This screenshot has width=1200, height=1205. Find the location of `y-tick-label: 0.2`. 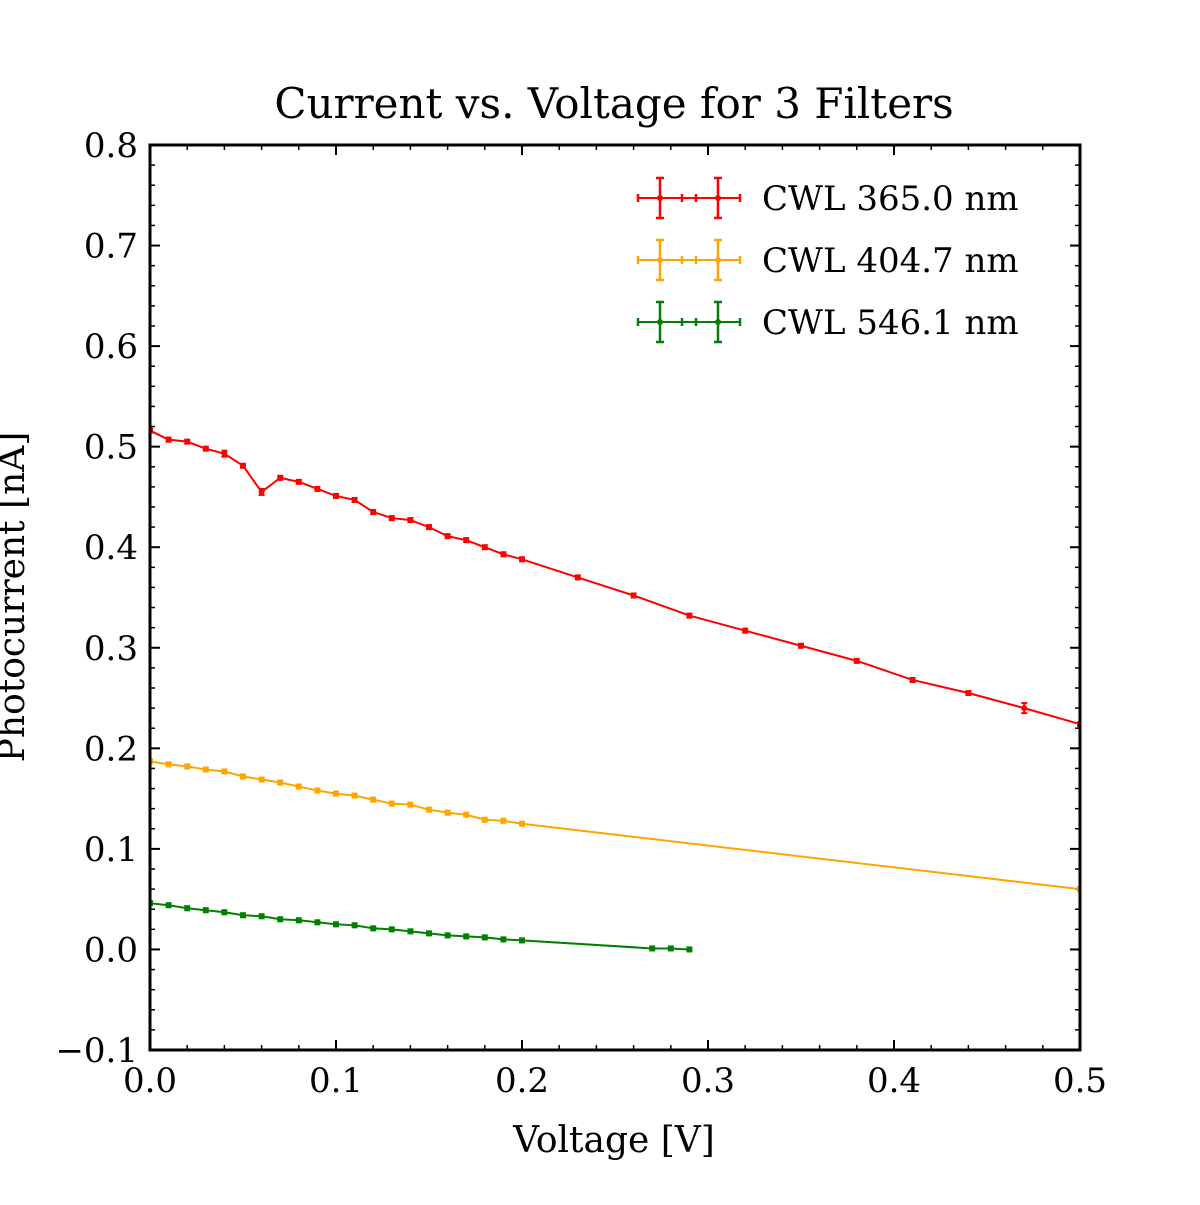

y-tick-label: 0.2 is located at coordinates (111, 749).